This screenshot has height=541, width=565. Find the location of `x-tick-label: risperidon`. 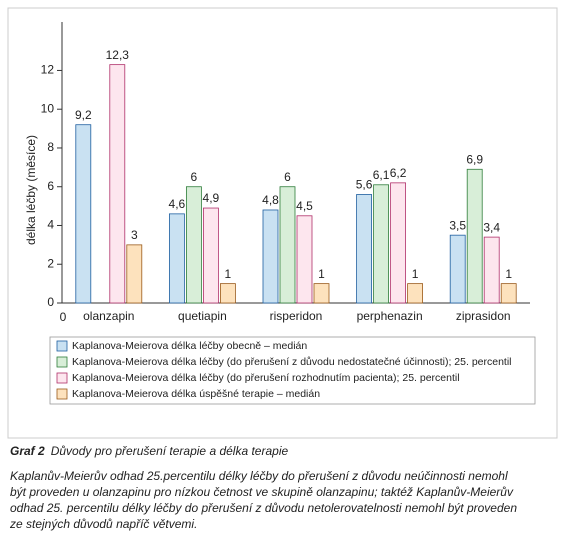

x-tick-label: risperidon is located at coordinates (296, 316).